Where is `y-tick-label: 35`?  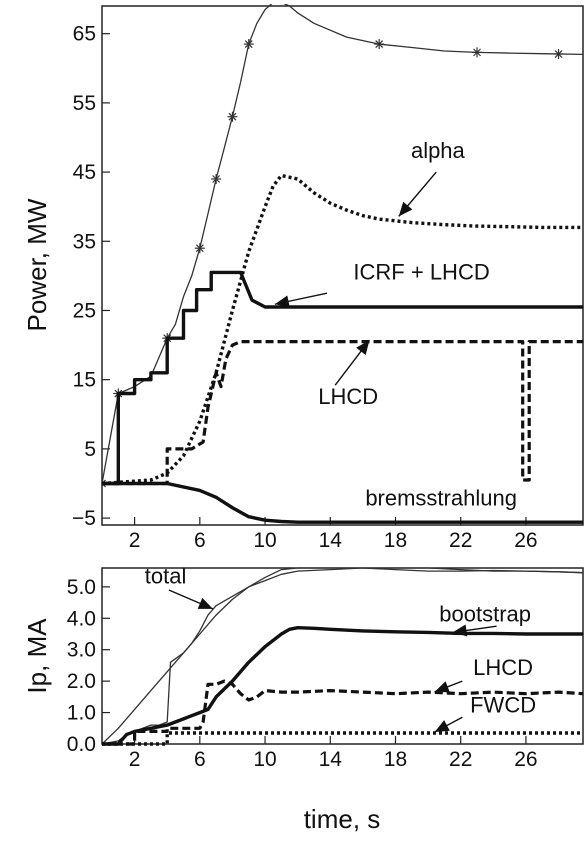 y-tick-label: 35 is located at coordinates (84, 241).